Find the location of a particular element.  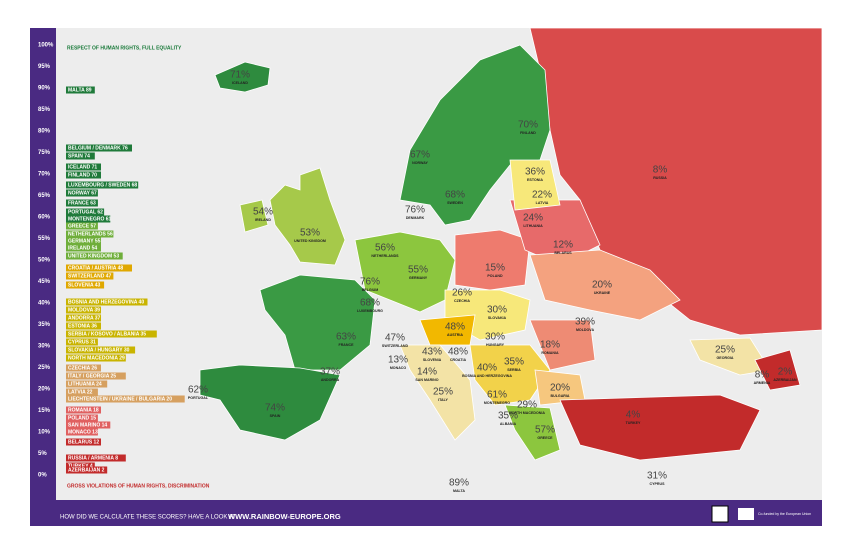

country-score: 53% is located at coordinates (310, 233).